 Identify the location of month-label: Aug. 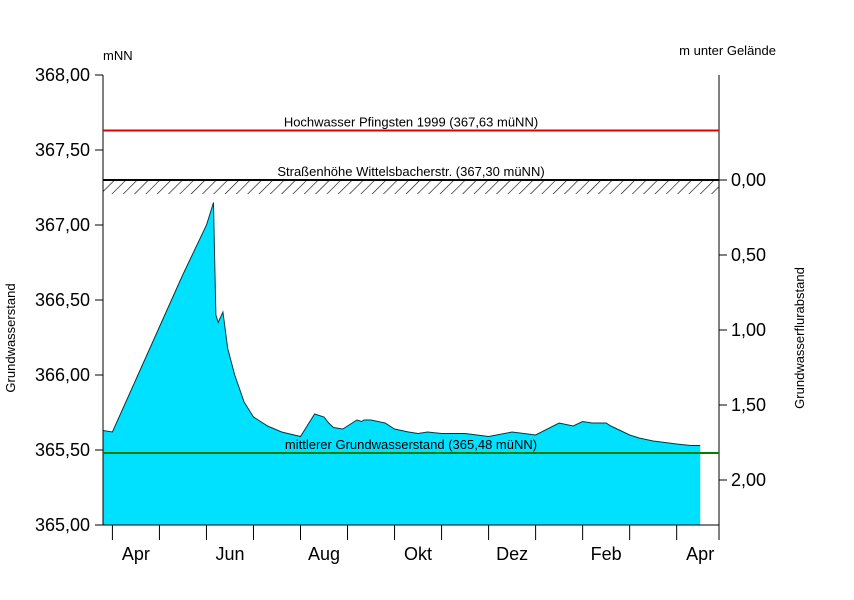
(324, 554).